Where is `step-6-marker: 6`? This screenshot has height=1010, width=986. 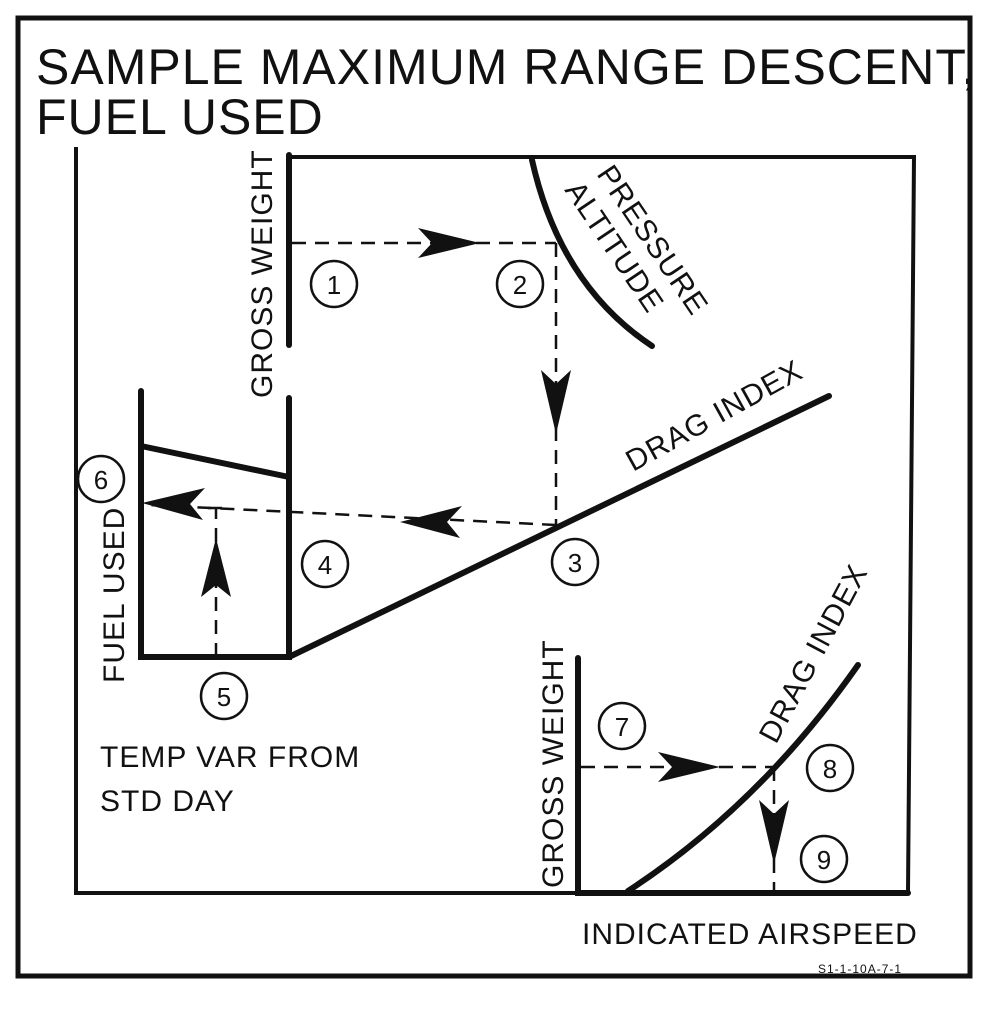 step-6-marker: 6 is located at coordinates (101, 479).